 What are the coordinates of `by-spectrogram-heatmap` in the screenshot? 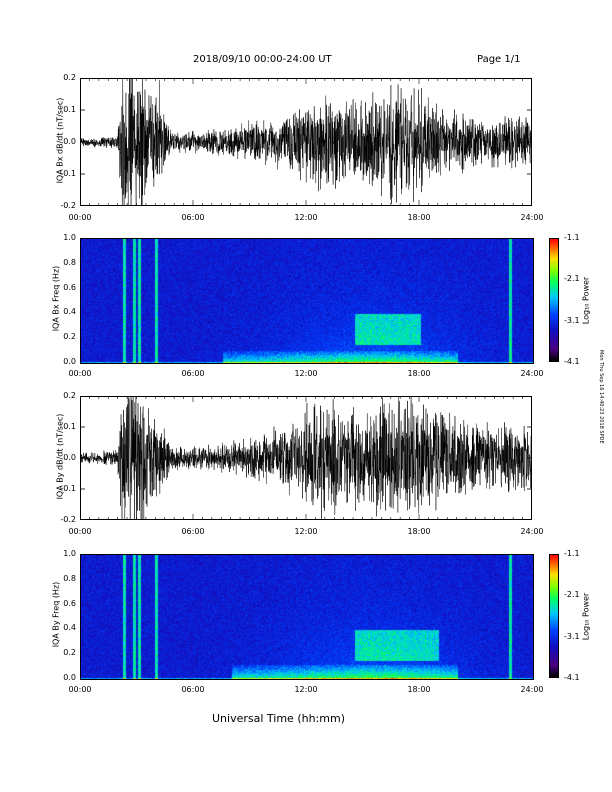 It's located at (307, 617).